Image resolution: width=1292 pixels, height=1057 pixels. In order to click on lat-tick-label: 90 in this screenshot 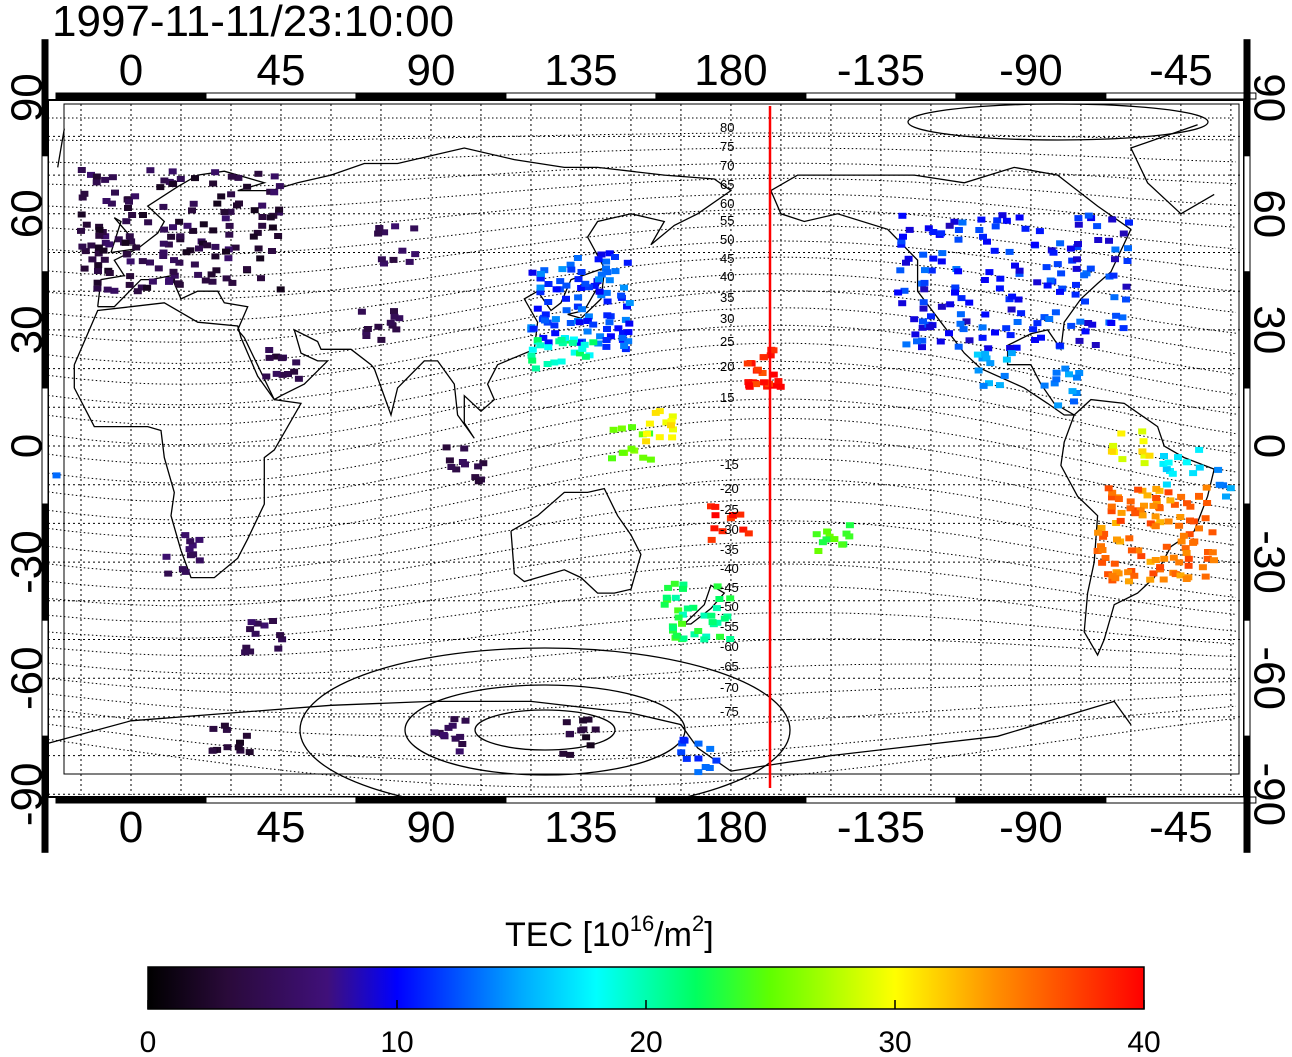, I will do `click(1268, 97)`.